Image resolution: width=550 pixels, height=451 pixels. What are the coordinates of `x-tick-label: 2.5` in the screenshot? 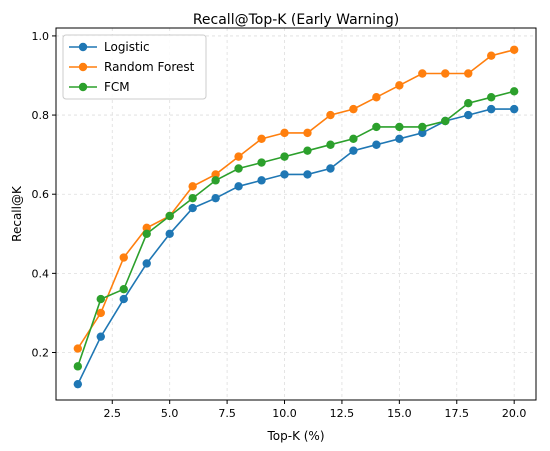 It's located at (113, 413).